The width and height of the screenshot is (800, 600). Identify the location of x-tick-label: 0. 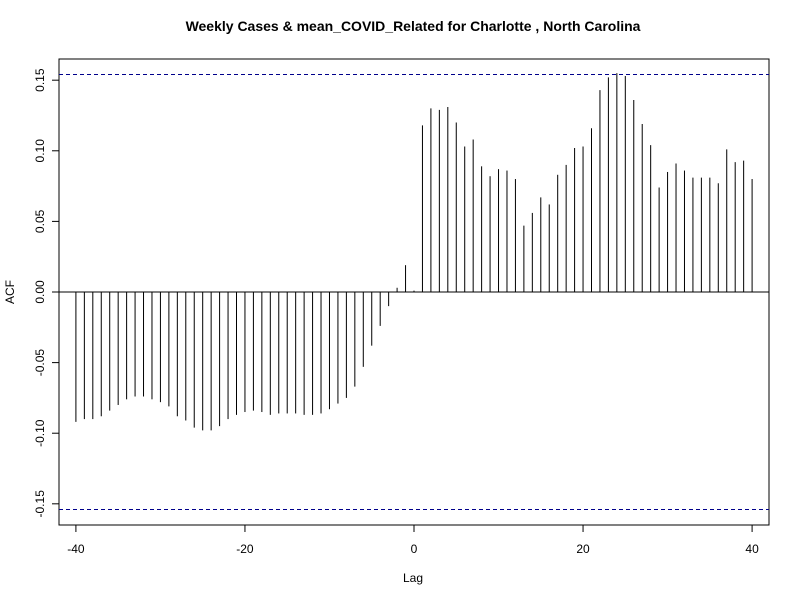
(414, 549).